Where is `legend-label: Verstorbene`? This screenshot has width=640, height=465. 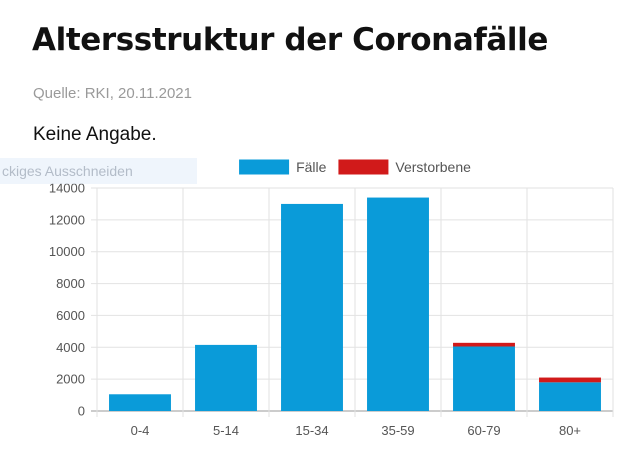 legend-label: Verstorbene is located at coordinates (433, 167).